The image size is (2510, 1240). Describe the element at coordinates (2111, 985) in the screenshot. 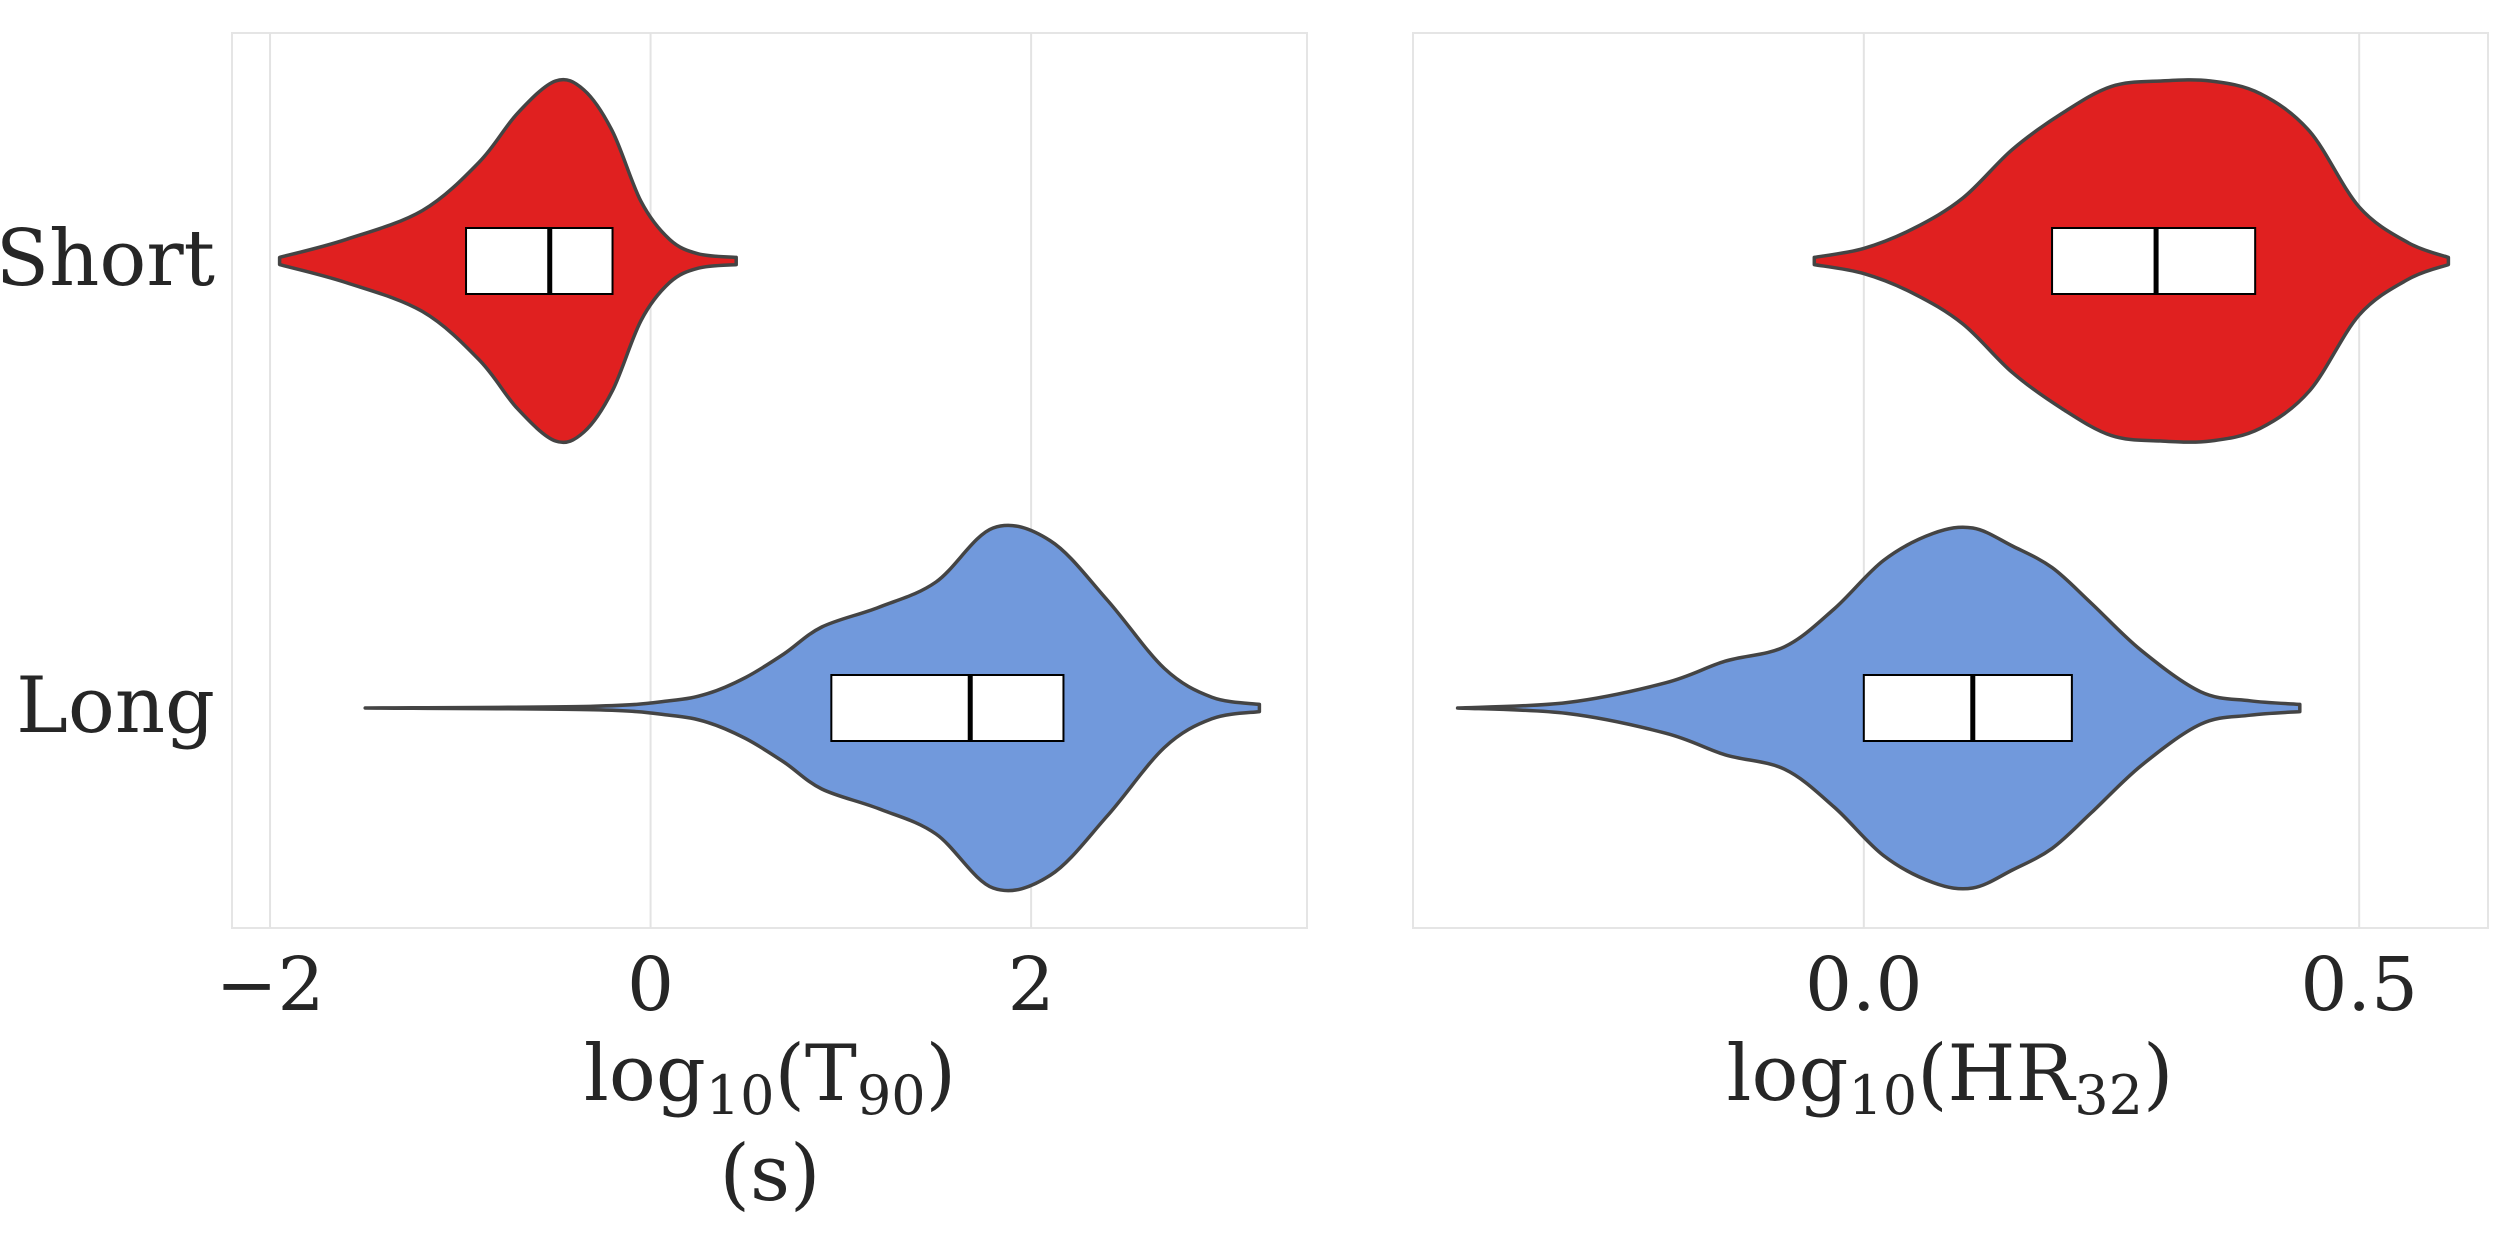

I see `x-tick-labels: 0.0 0.5` at that location.